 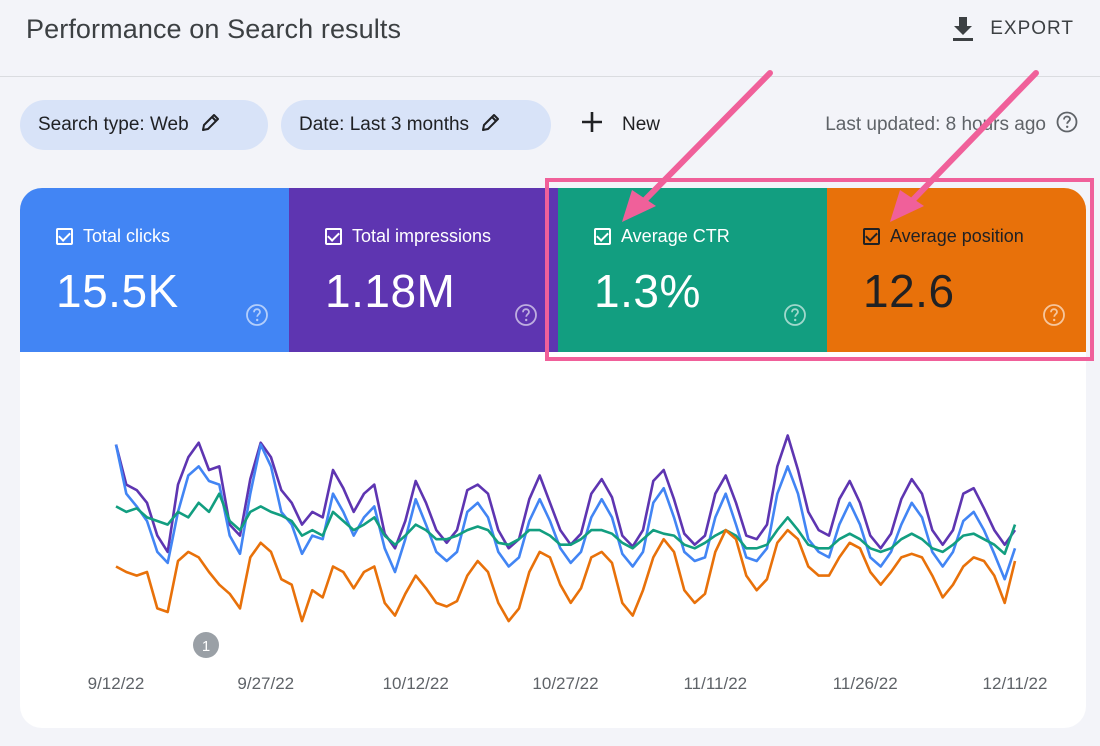 I want to click on metric-value: 1.3%, so click(x=647, y=291).